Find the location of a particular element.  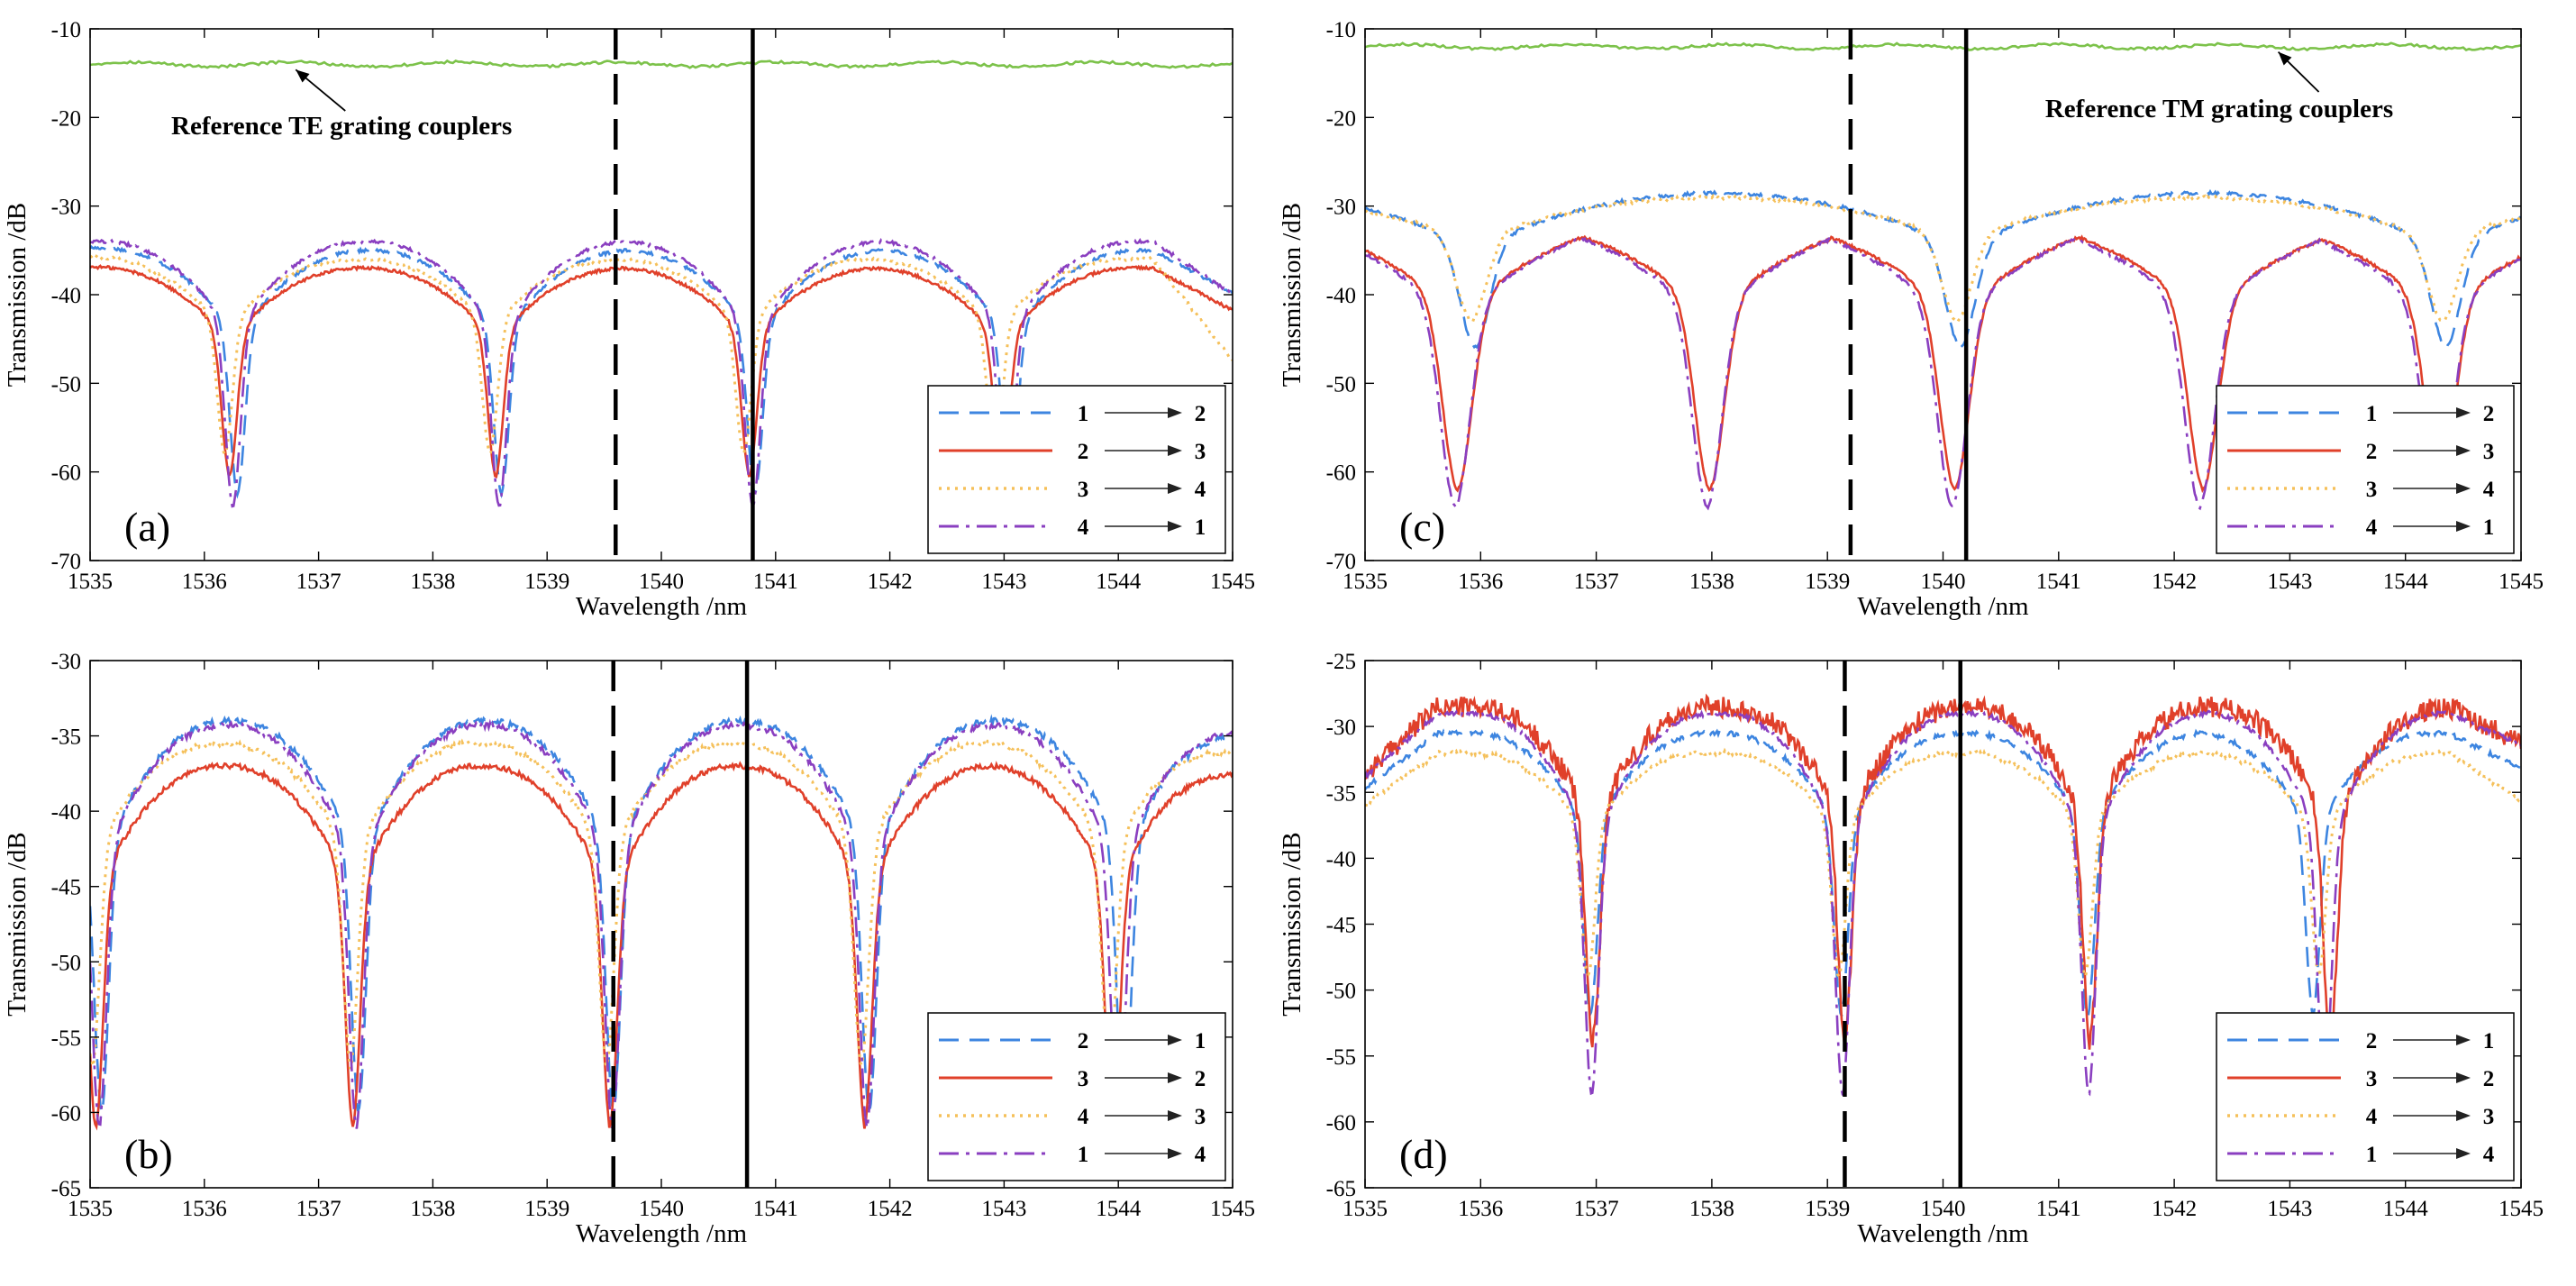

panel-label: (d) is located at coordinates (1423, 1154).